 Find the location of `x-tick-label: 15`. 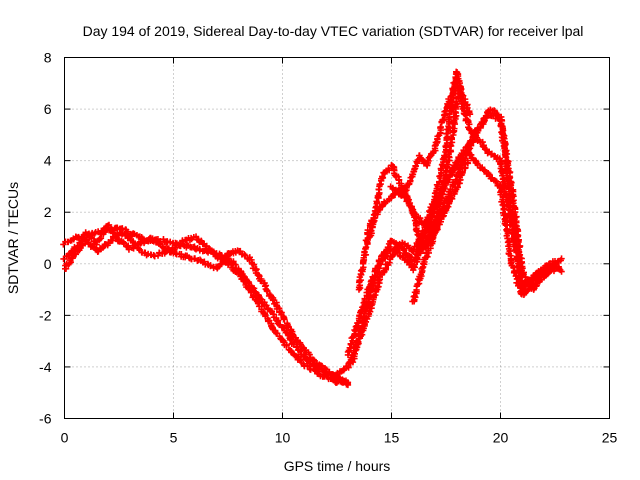

x-tick-label: 15 is located at coordinates (392, 438).